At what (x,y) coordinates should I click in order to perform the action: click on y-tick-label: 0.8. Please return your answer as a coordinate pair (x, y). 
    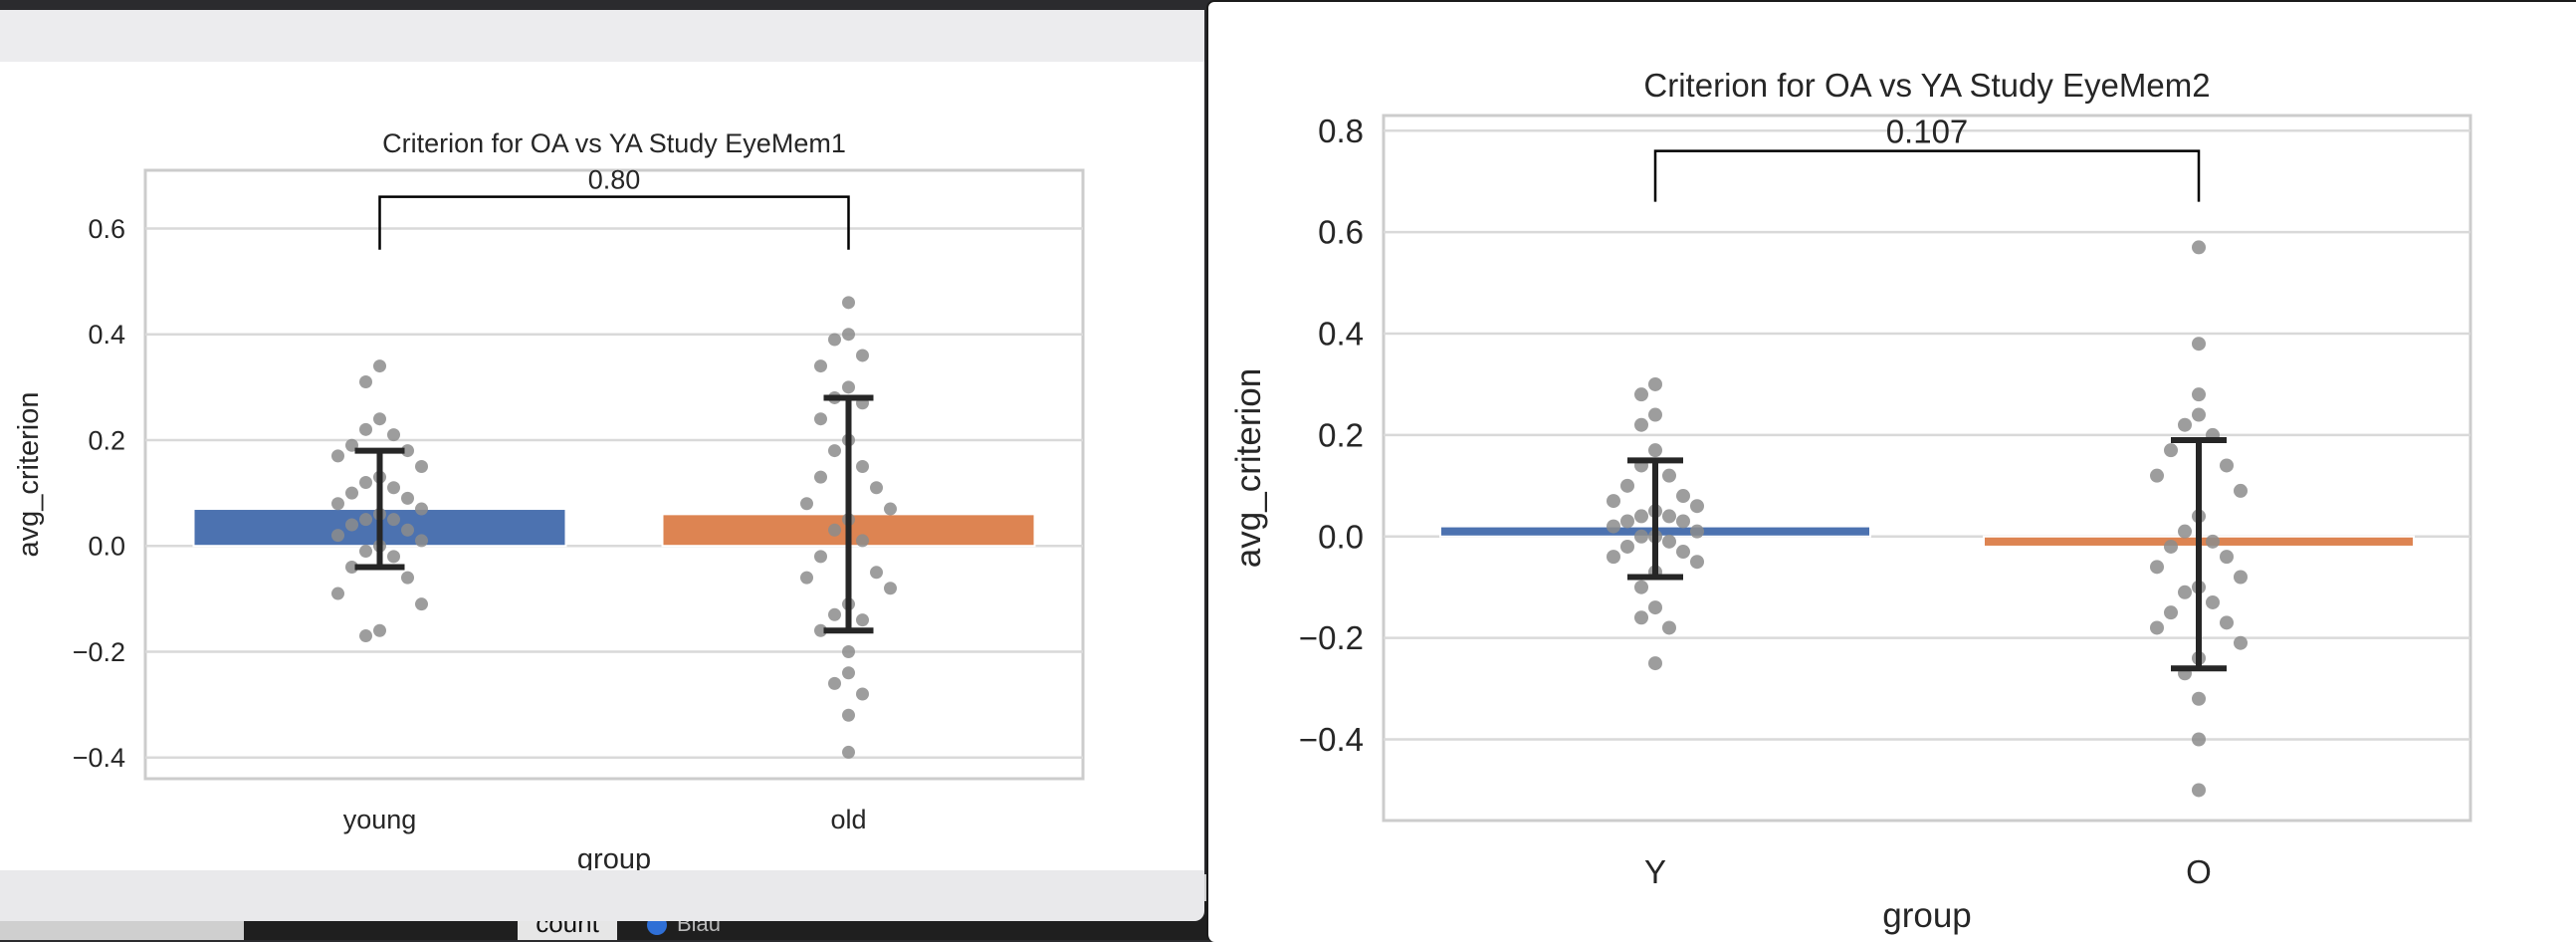
    Looking at the image, I should click on (1341, 131).